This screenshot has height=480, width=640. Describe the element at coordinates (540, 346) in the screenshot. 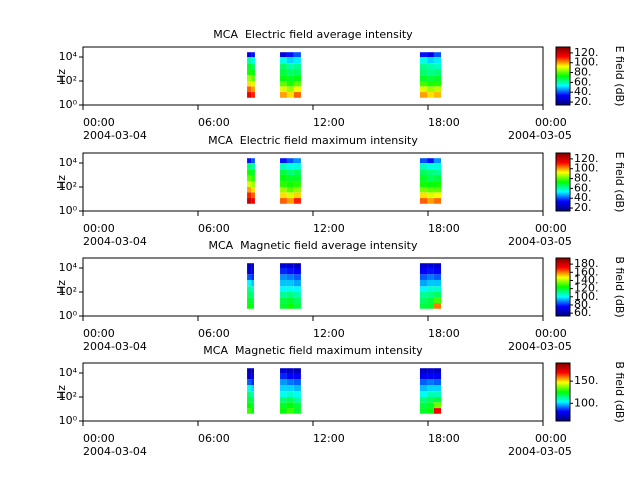

I see `x-date-label: 2004-03-05` at that location.